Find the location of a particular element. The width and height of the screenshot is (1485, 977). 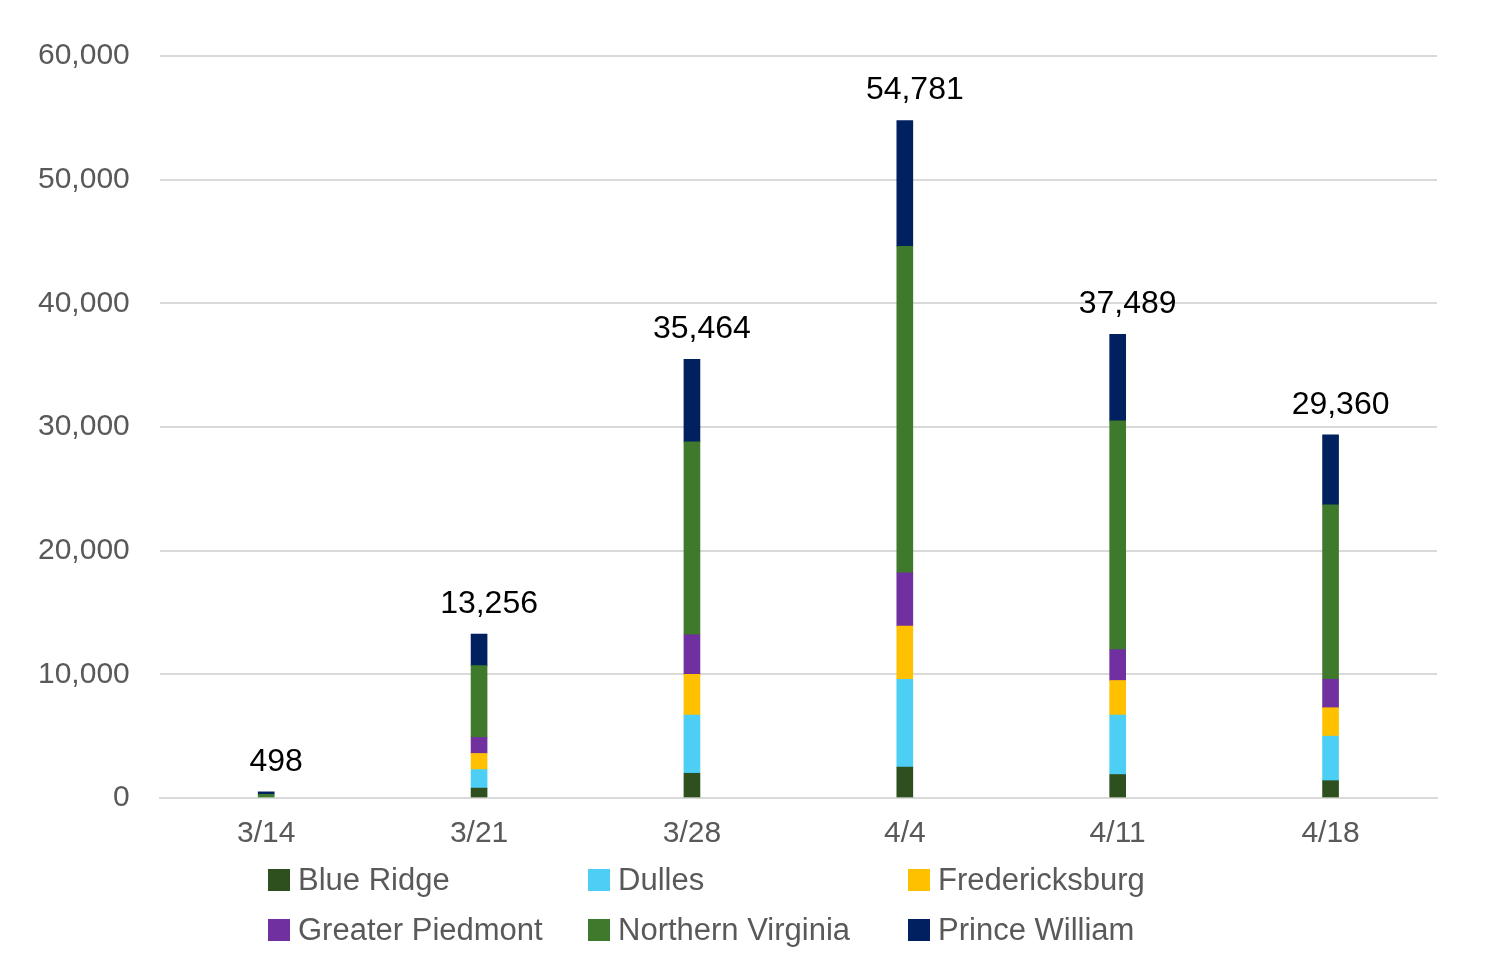

x-tick-label: 3/28 is located at coordinates (692, 832).